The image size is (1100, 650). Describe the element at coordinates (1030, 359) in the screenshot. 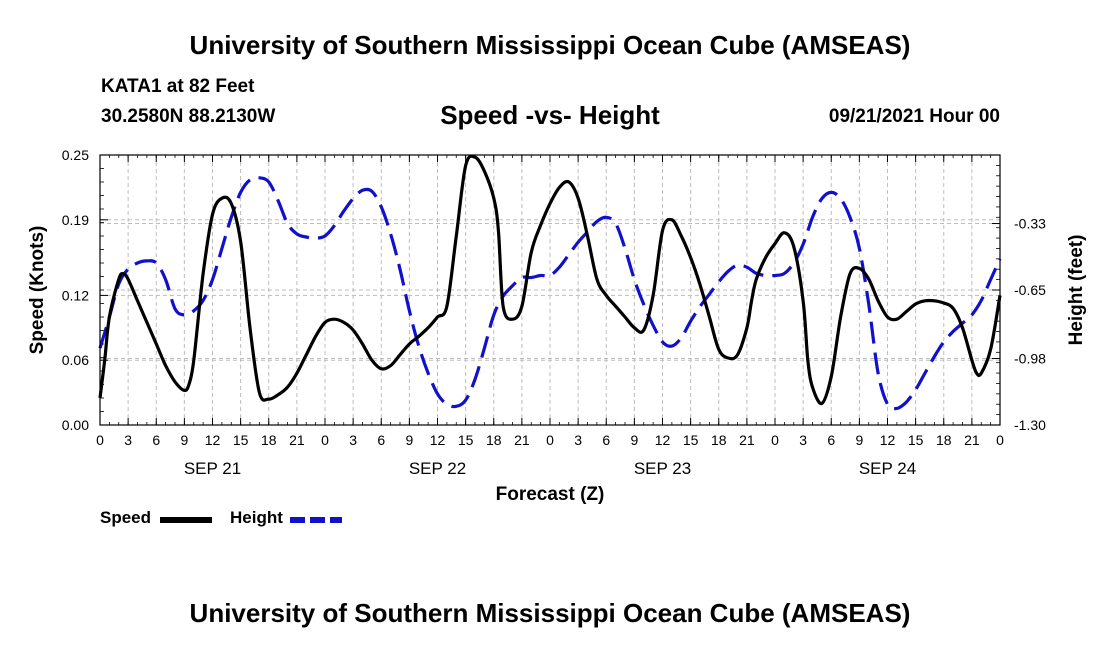

I see `y2-tick-label: -0.98` at that location.